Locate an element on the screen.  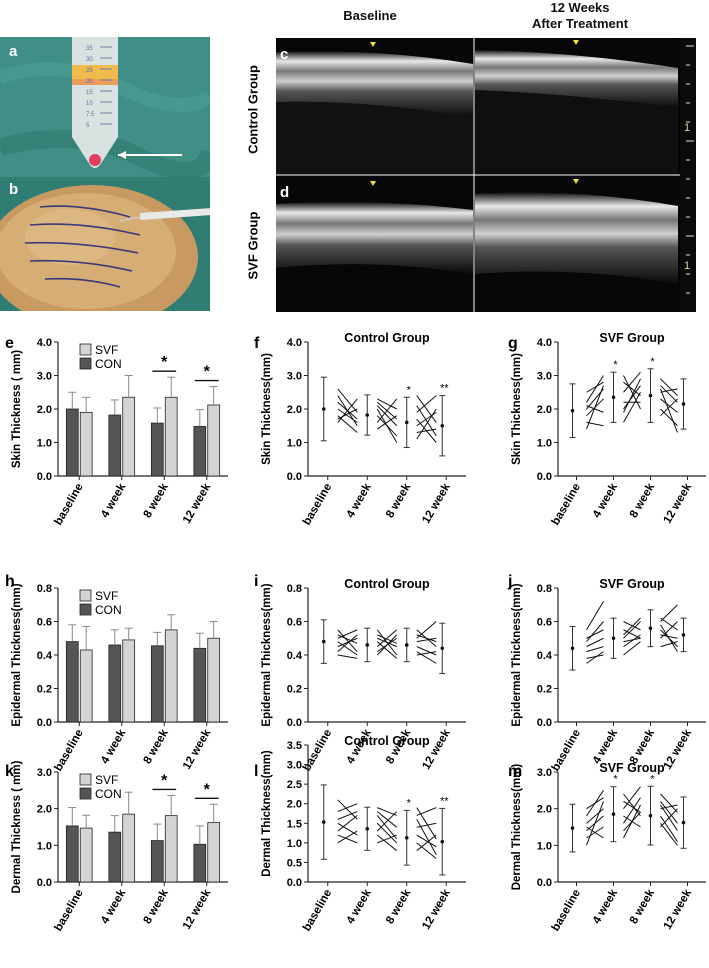
sig-star: ** is located at coordinates (444, 389).